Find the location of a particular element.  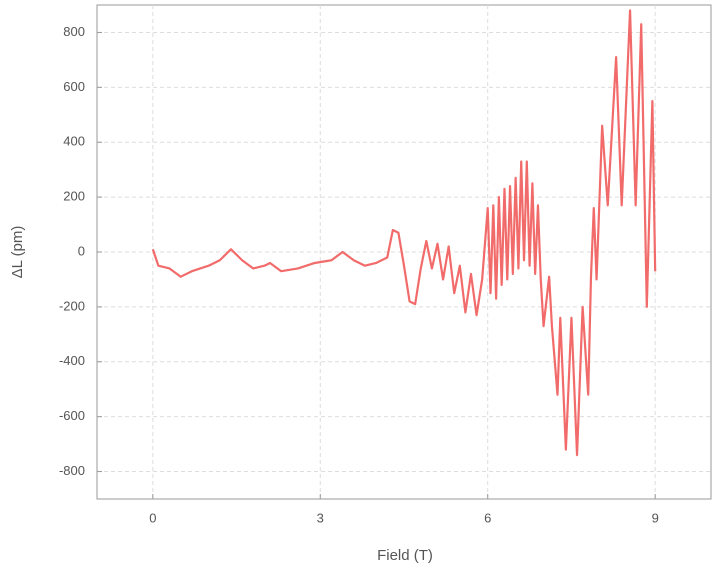

y-tick-label: 200 is located at coordinates (74, 196).